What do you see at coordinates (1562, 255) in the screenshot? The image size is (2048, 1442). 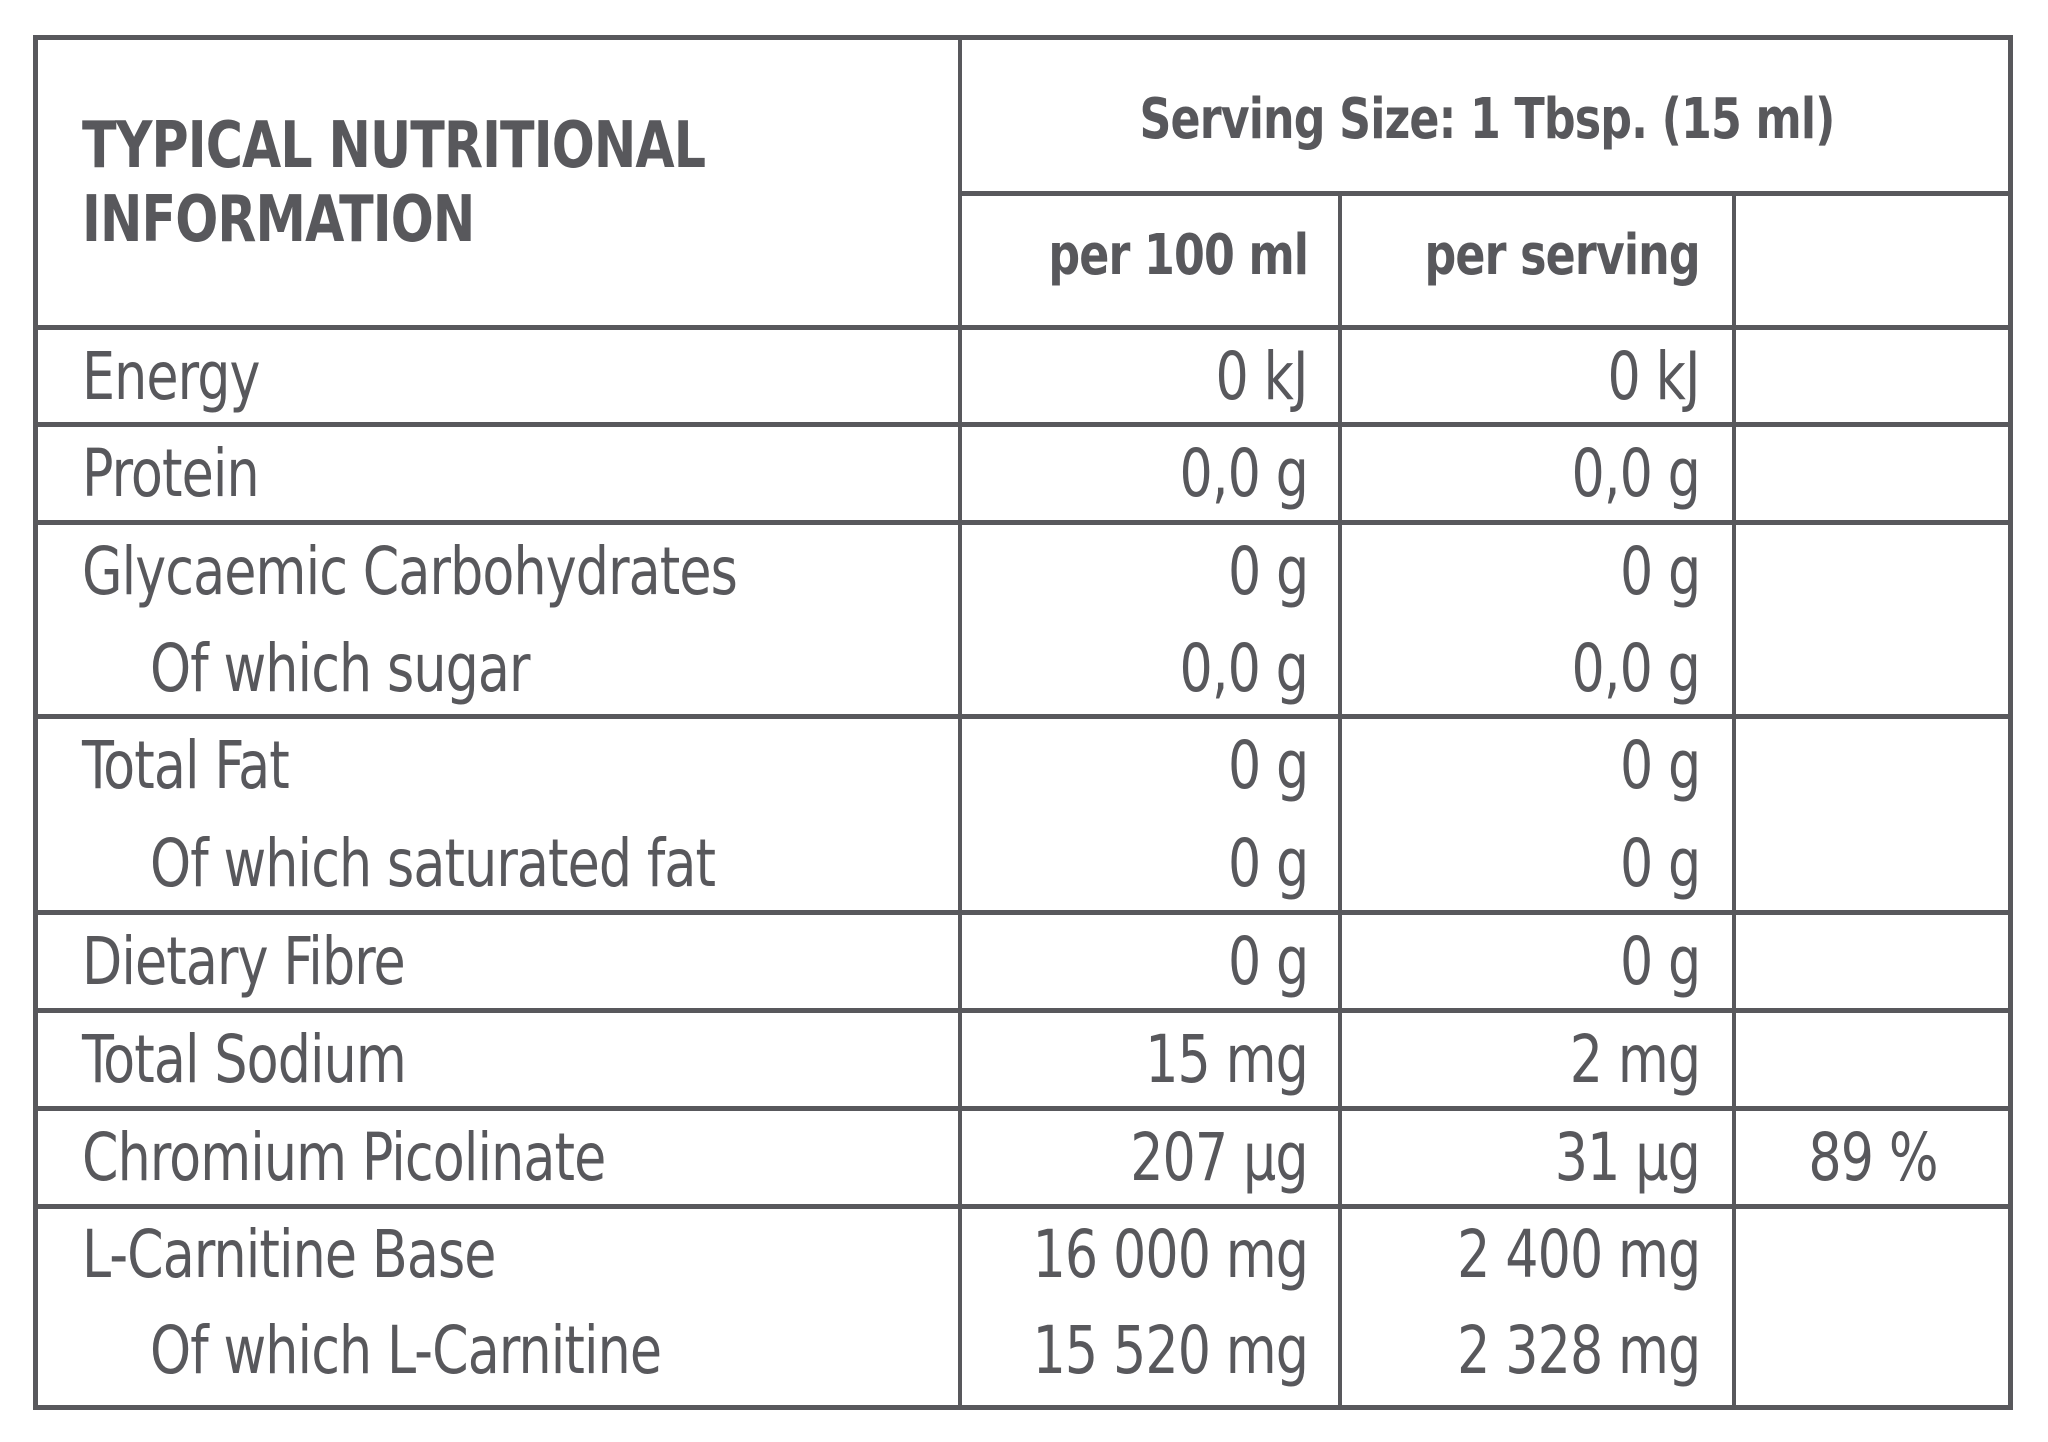 I see `column-header-per-serving: per serving` at bounding box center [1562, 255].